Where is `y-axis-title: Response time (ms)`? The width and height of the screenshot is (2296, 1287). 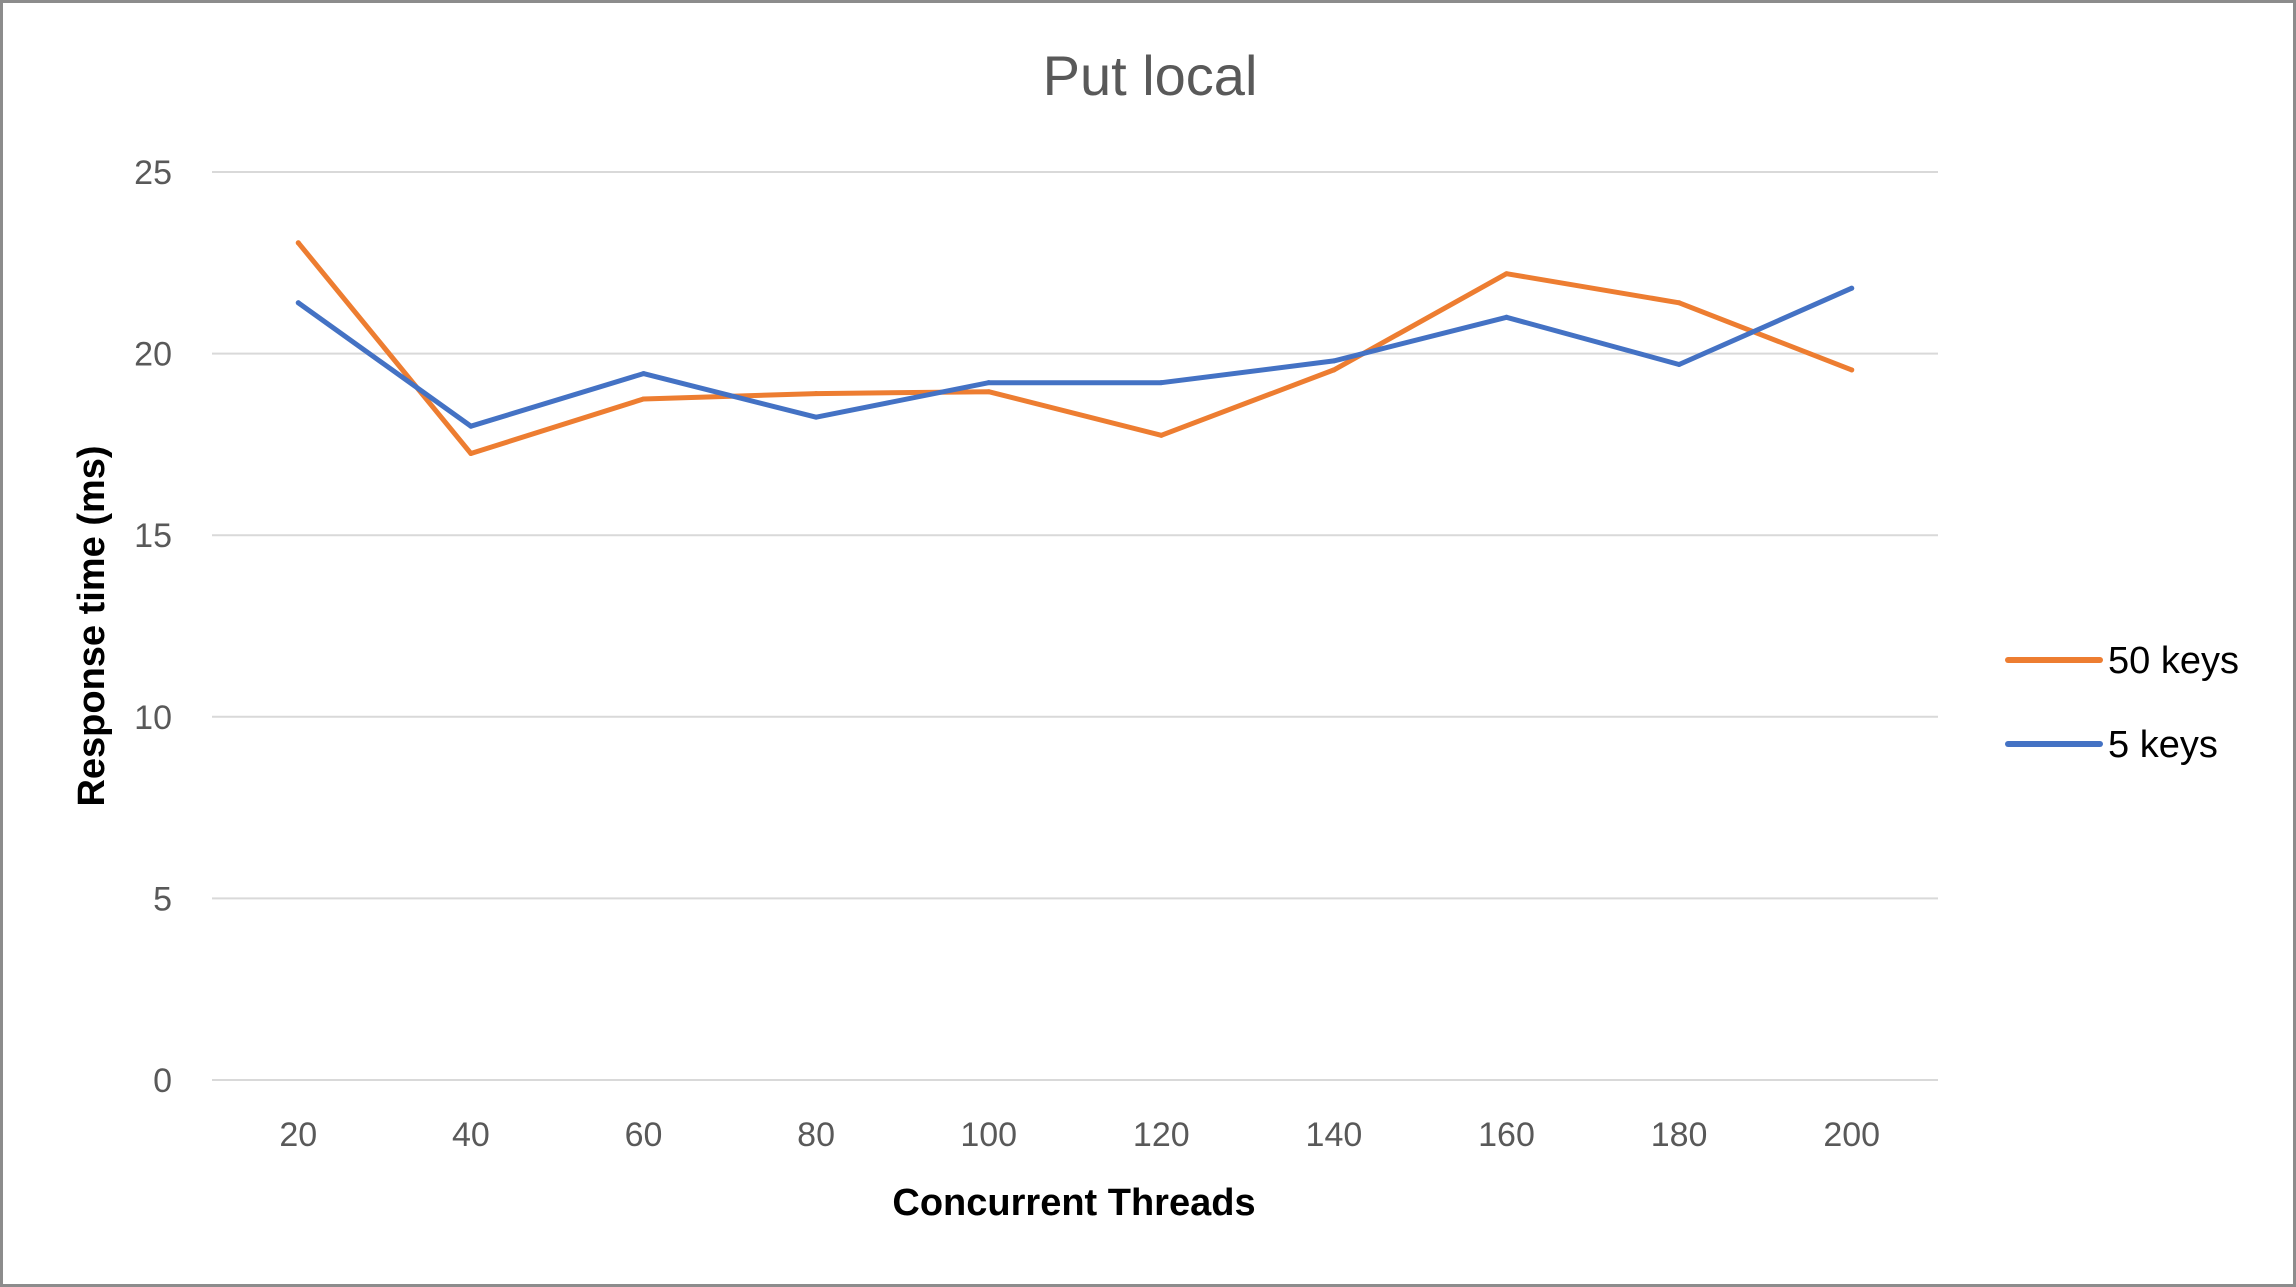 y-axis-title: Response time (ms) is located at coordinates (92, 625).